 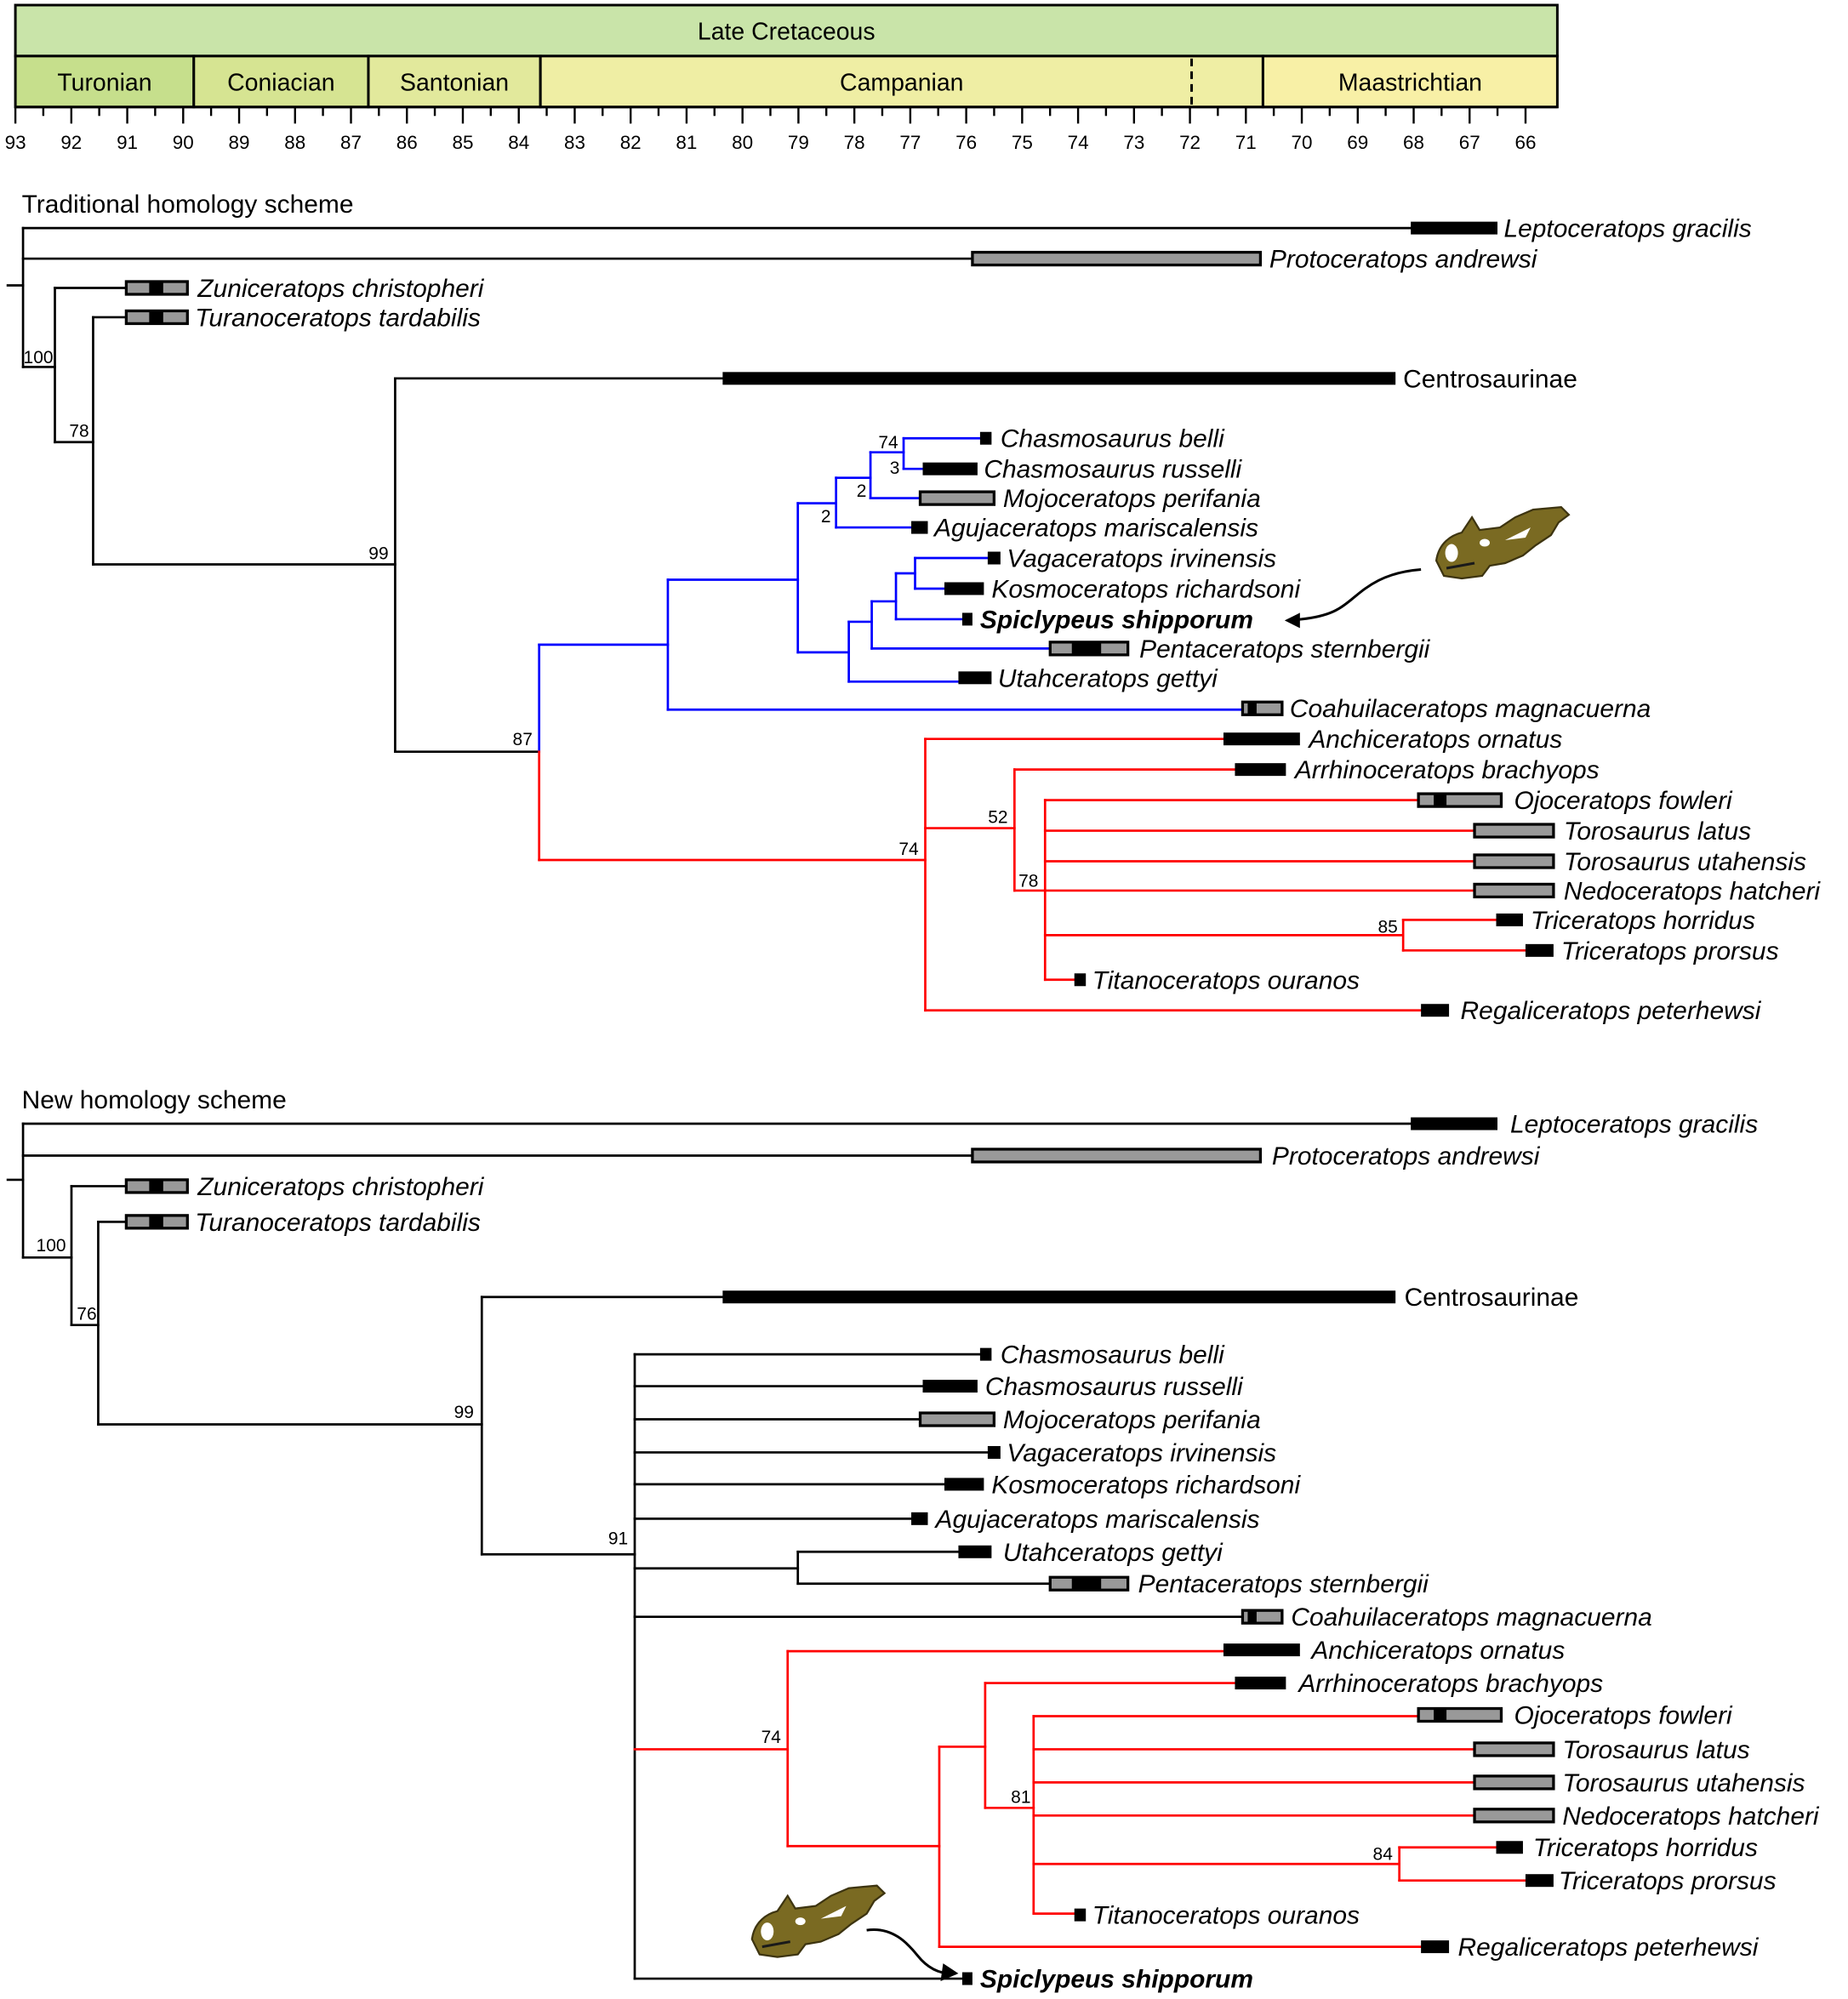 What do you see at coordinates (910, 143) in the screenshot?
I see `tick-label: 77` at bounding box center [910, 143].